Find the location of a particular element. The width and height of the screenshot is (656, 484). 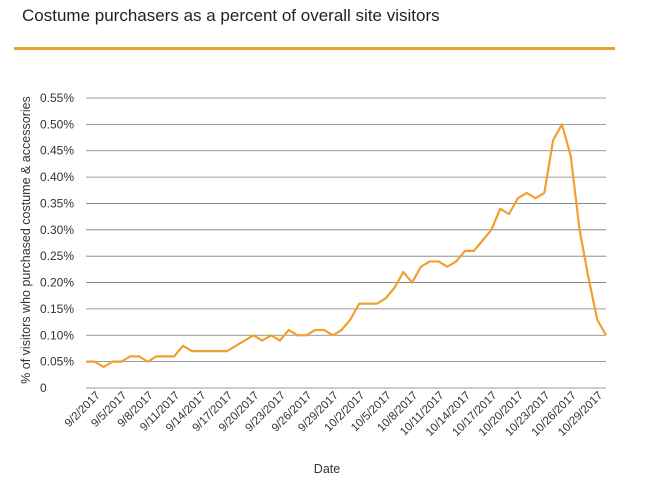

y-tick-label: 0.50% is located at coordinates (57, 124).